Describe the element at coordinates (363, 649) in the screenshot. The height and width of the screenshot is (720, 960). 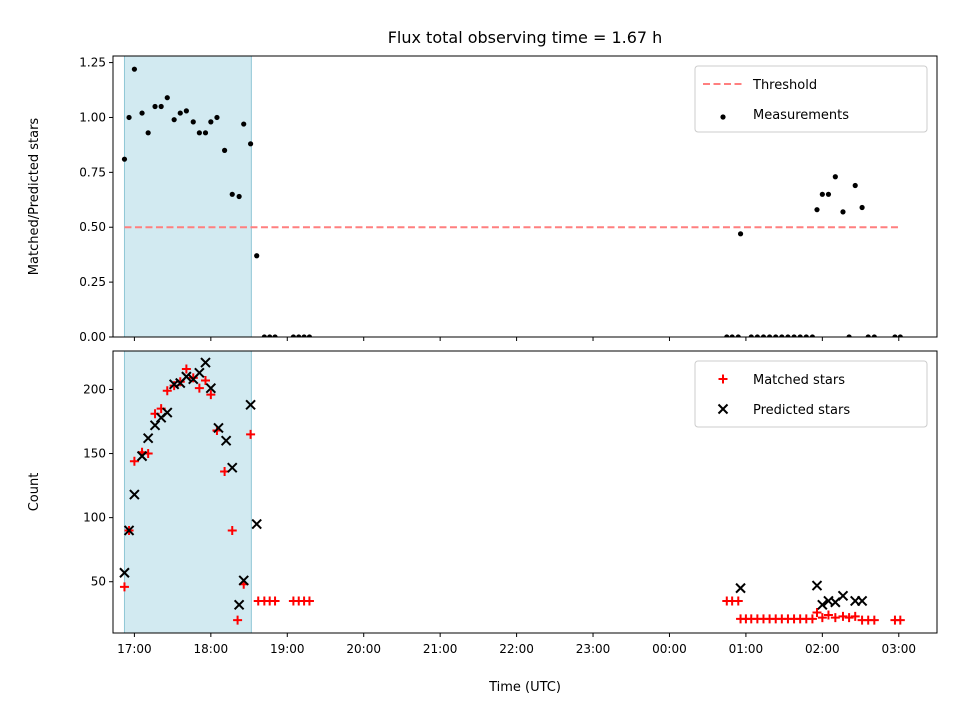
I see `x-tick-label: 20:00` at that location.